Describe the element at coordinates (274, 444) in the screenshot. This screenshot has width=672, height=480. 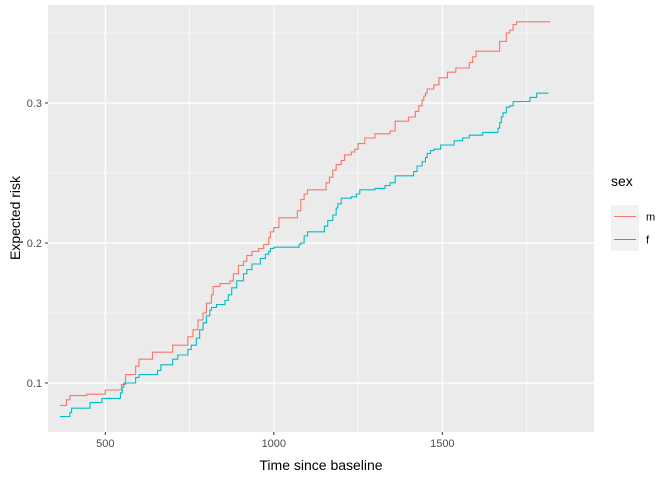
I see `x-tick-label: 1000` at that location.